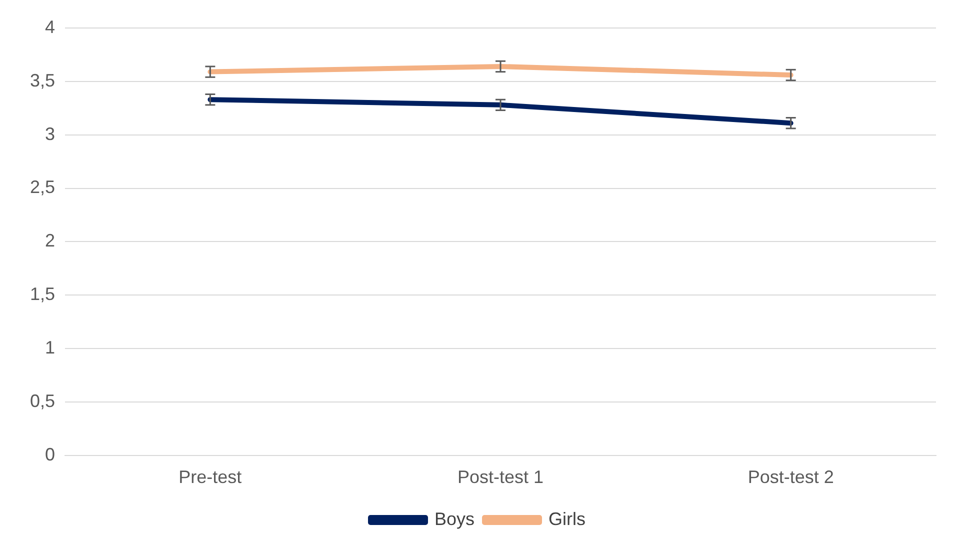 The image size is (954, 549). I want to click on legend-label: Boys, so click(454, 518).